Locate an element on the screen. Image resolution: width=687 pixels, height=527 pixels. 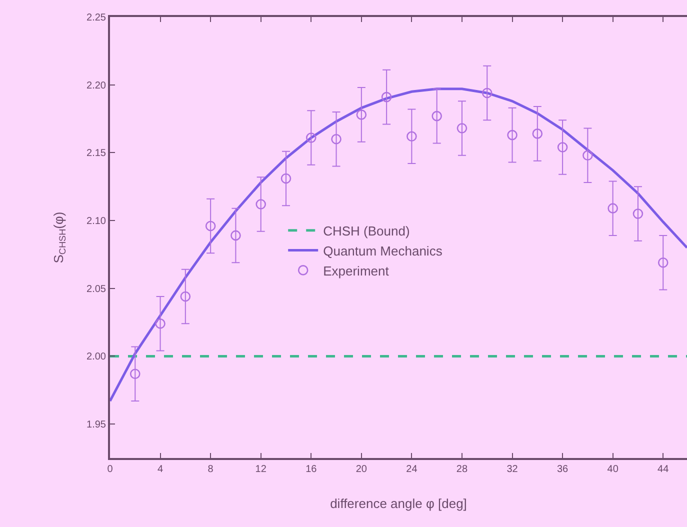
x-tick-label: 4 is located at coordinates (161, 469).